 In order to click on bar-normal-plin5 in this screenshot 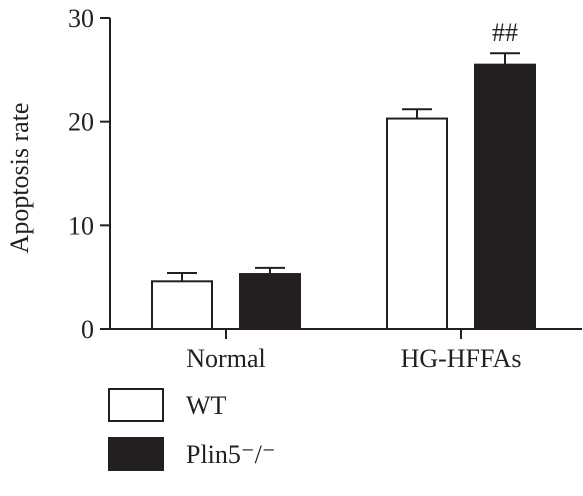, I will do `click(270, 302)`.